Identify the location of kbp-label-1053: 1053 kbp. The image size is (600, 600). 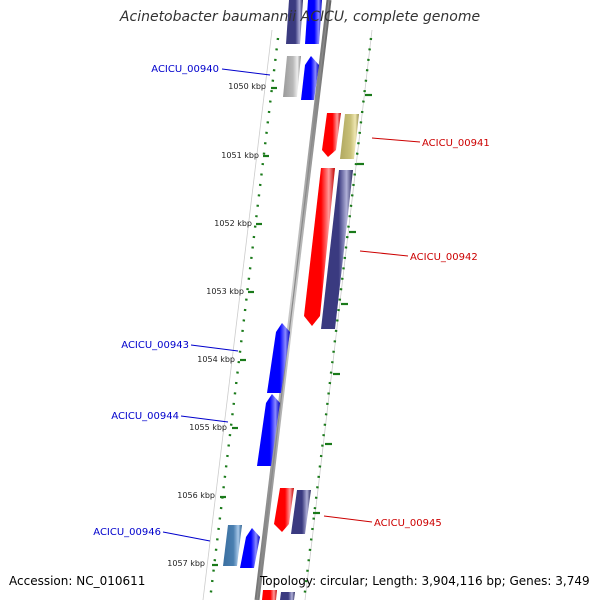
(225, 291).